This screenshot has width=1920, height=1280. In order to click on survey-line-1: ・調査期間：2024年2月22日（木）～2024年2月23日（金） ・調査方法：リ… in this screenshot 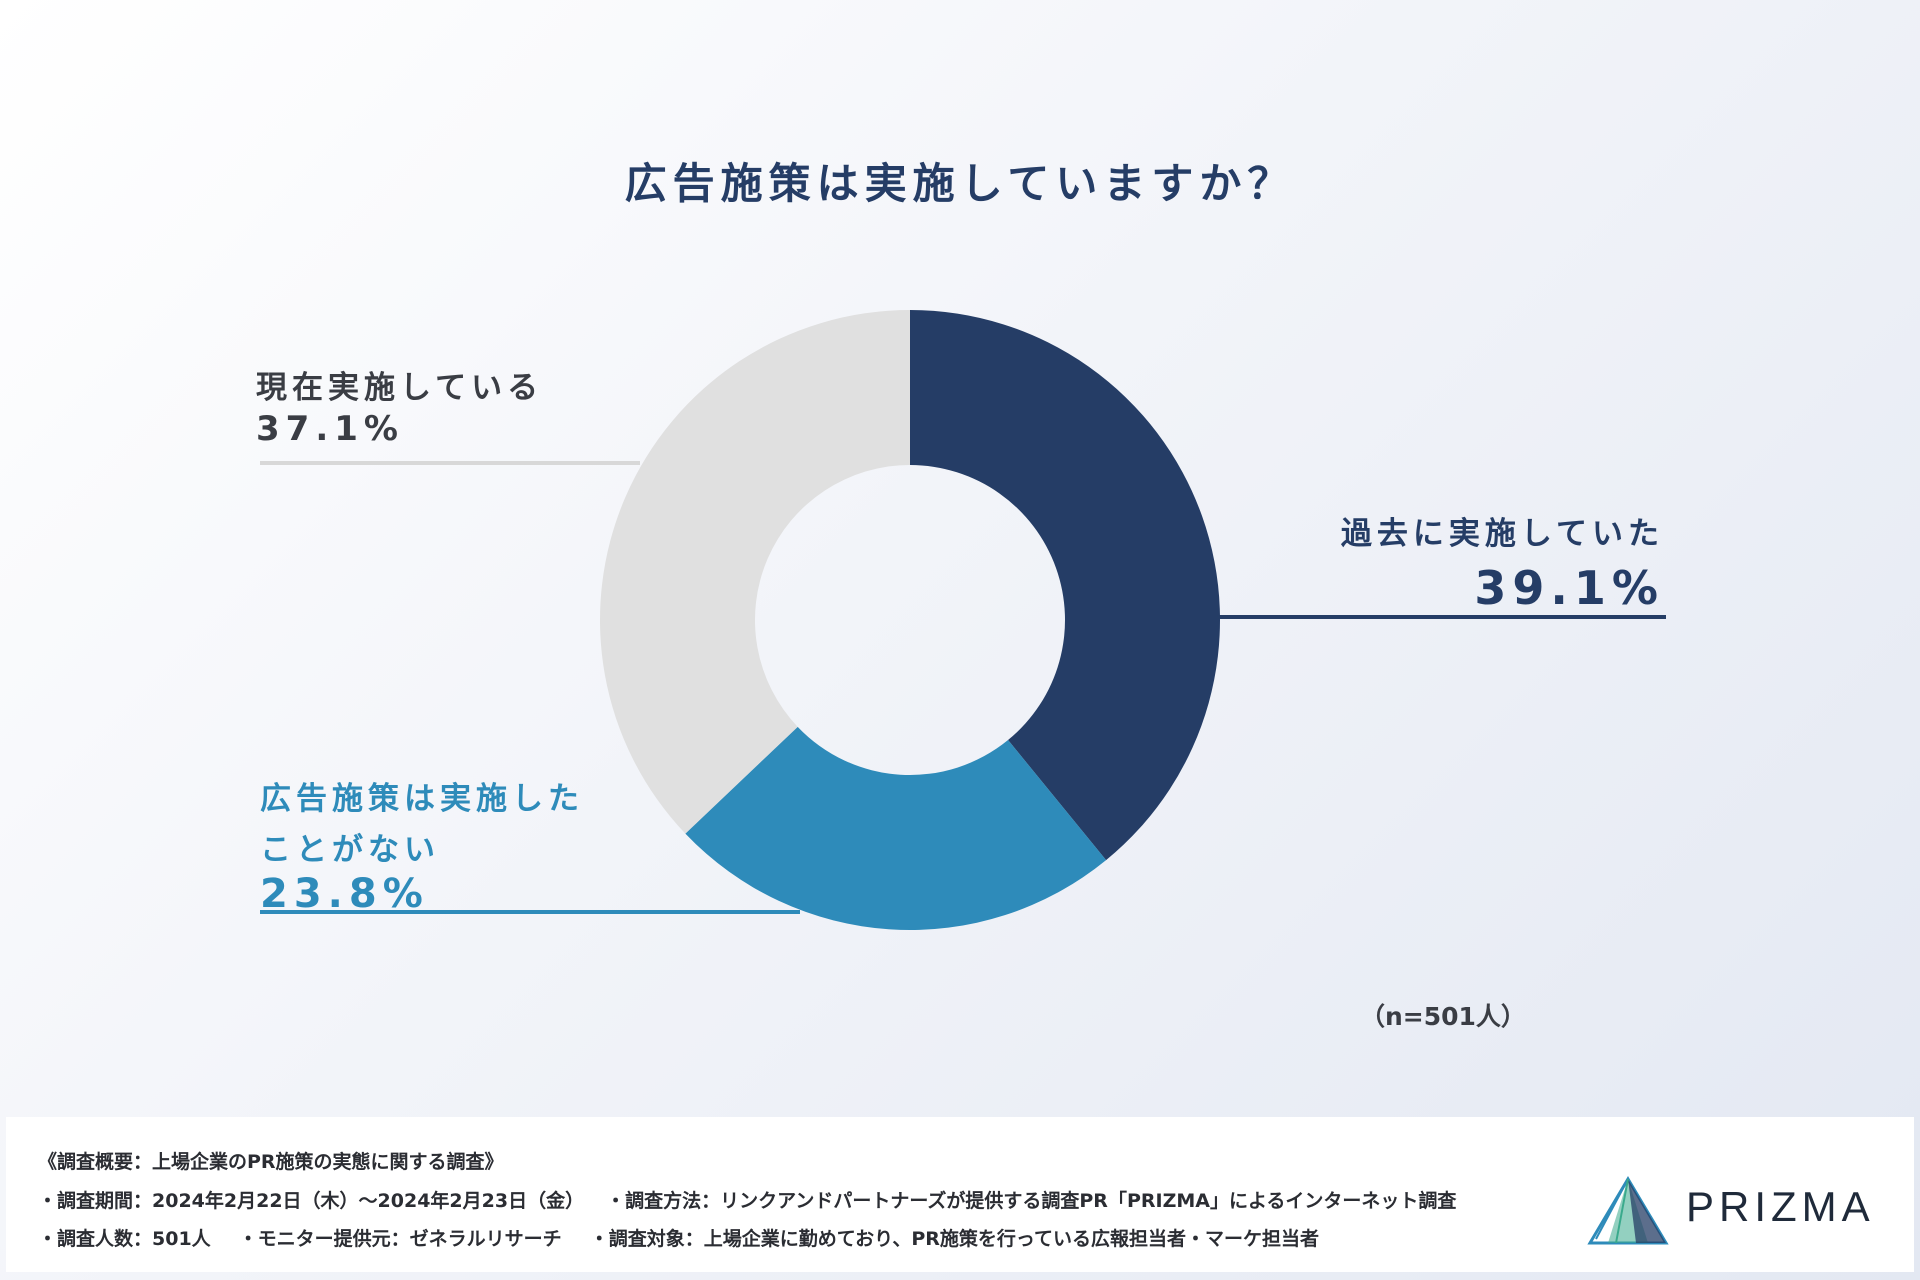, I will do `click(747, 1199)`.